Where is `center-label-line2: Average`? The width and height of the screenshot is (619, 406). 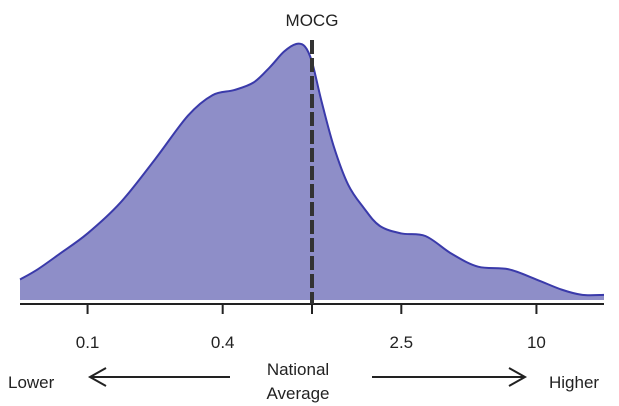
center-label-line2: Average is located at coordinates (297, 393).